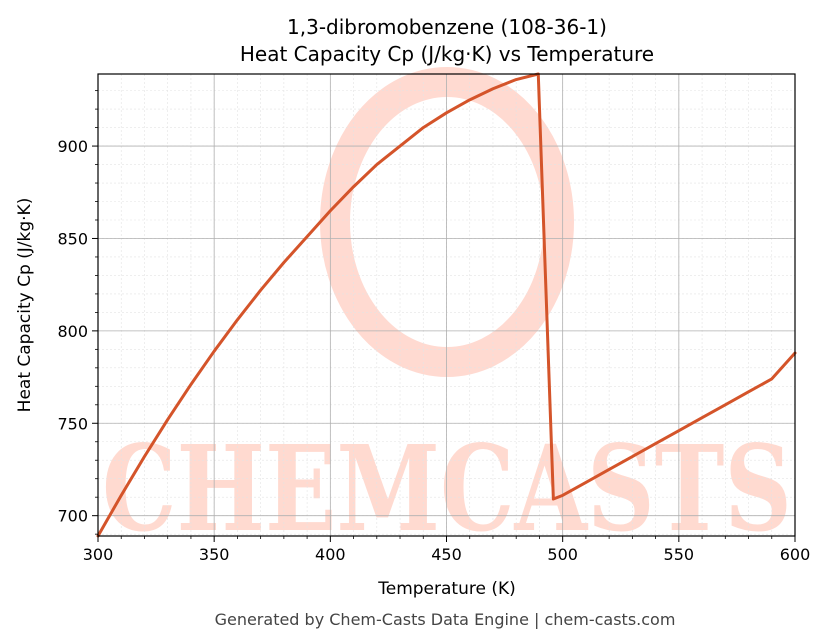 Image resolution: width=830 pixels, height=644 pixels. What do you see at coordinates (330, 554) in the screenshot?
I see `x-tick-label: 400` at bounding box center [330, 554].